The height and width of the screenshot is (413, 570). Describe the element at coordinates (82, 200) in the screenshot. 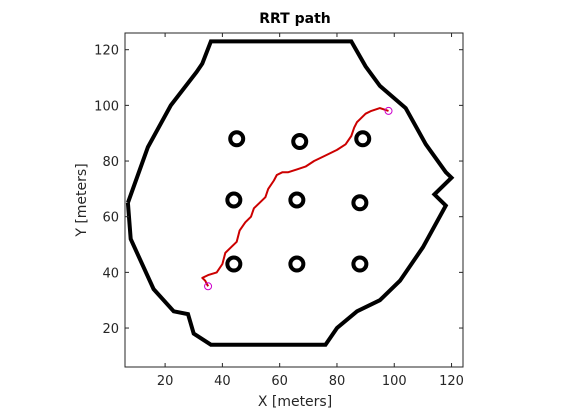

I see `y-axis-label: Y [meters]` at that location.